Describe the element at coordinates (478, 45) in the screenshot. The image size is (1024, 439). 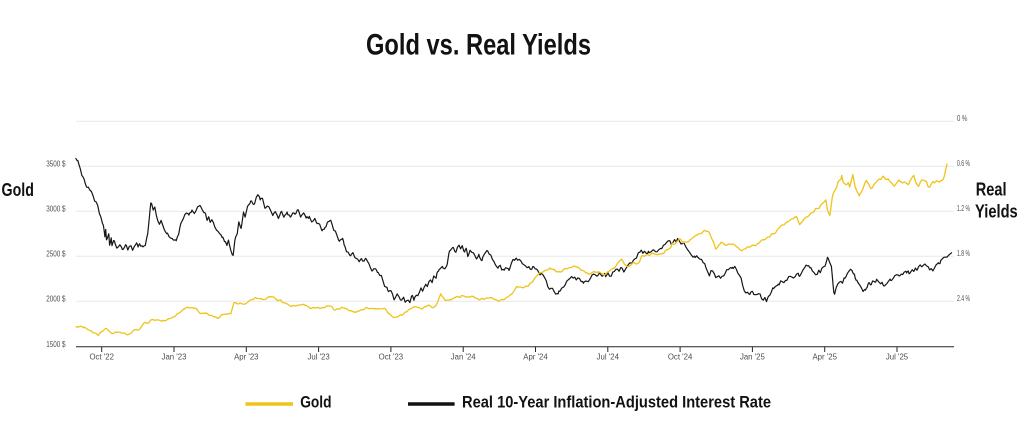
I see `svg-text: Gold vs. Real Yields` at that location.